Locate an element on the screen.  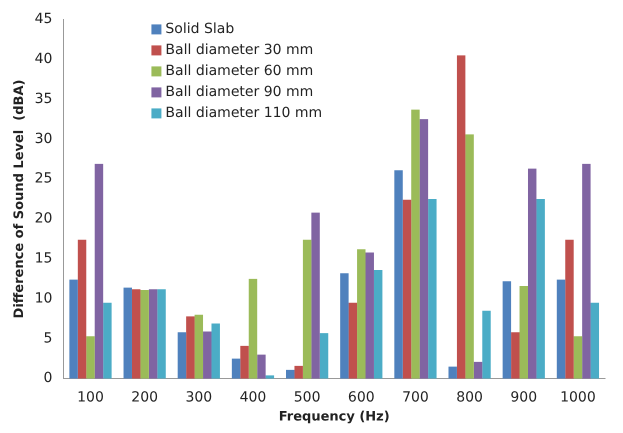
y-tick-label: 35 is located at coordinates (43, 98).